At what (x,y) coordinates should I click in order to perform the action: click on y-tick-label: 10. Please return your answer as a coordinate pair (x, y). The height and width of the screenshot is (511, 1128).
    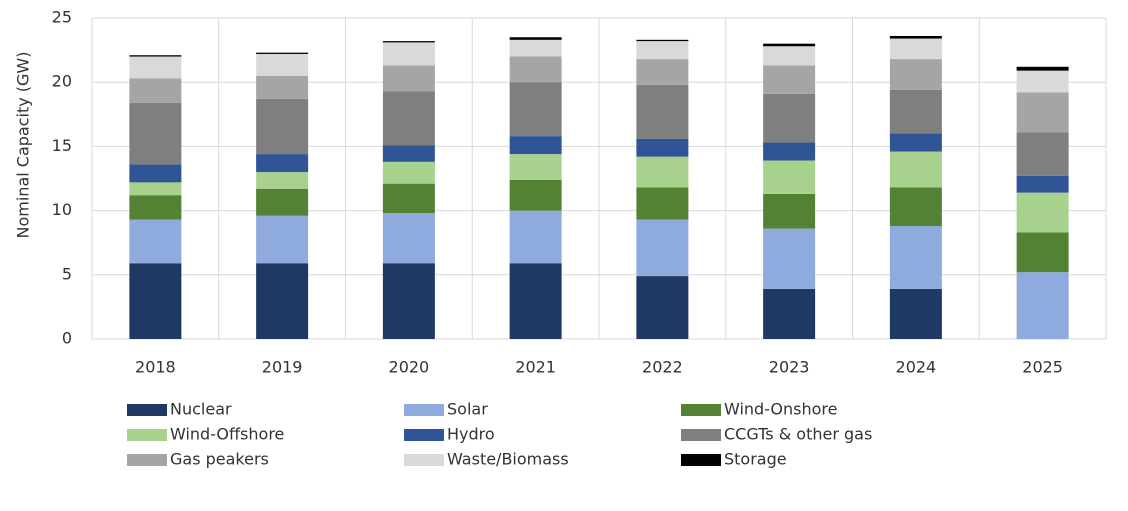
    Looking at the image, I should click on (62, 209).